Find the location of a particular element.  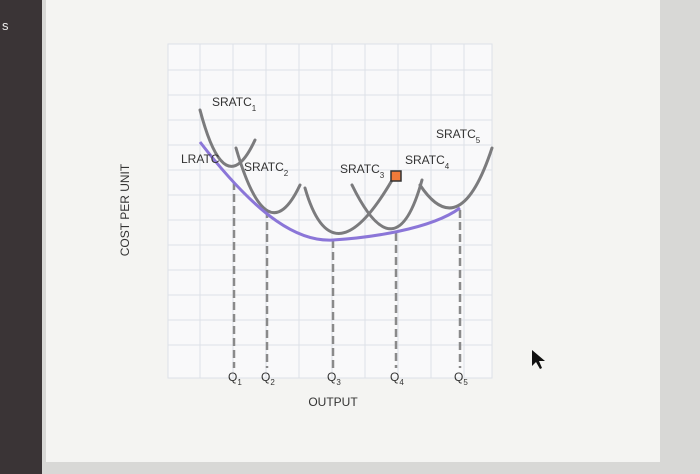

sratc-curves is located at coordinates (346, 171).